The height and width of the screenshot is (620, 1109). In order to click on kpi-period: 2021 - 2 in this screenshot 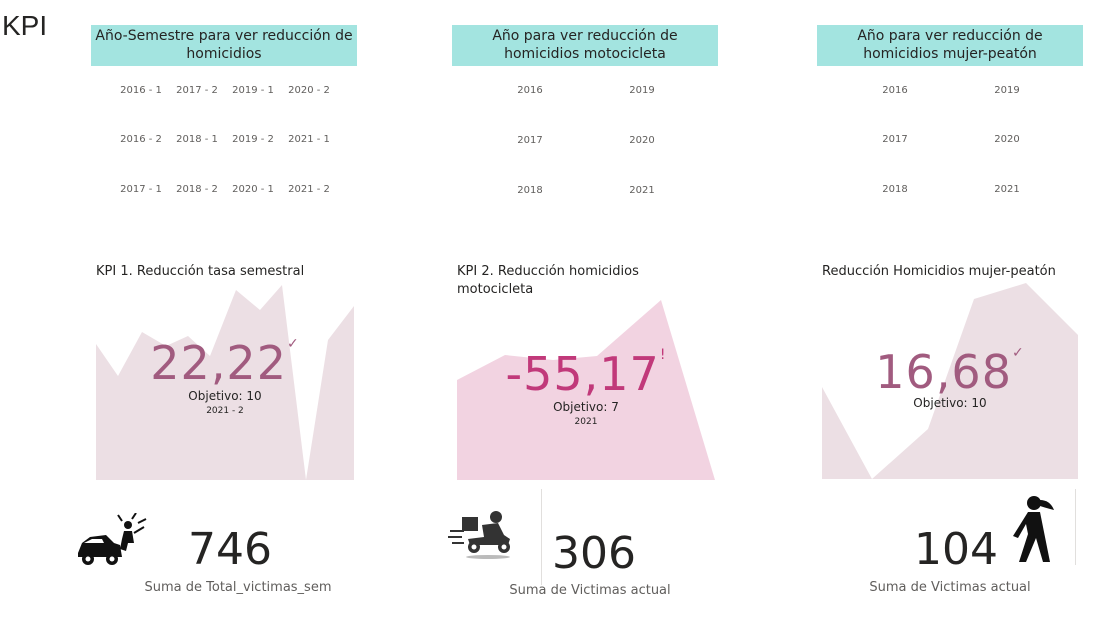, I will do `click(225, 411)`.